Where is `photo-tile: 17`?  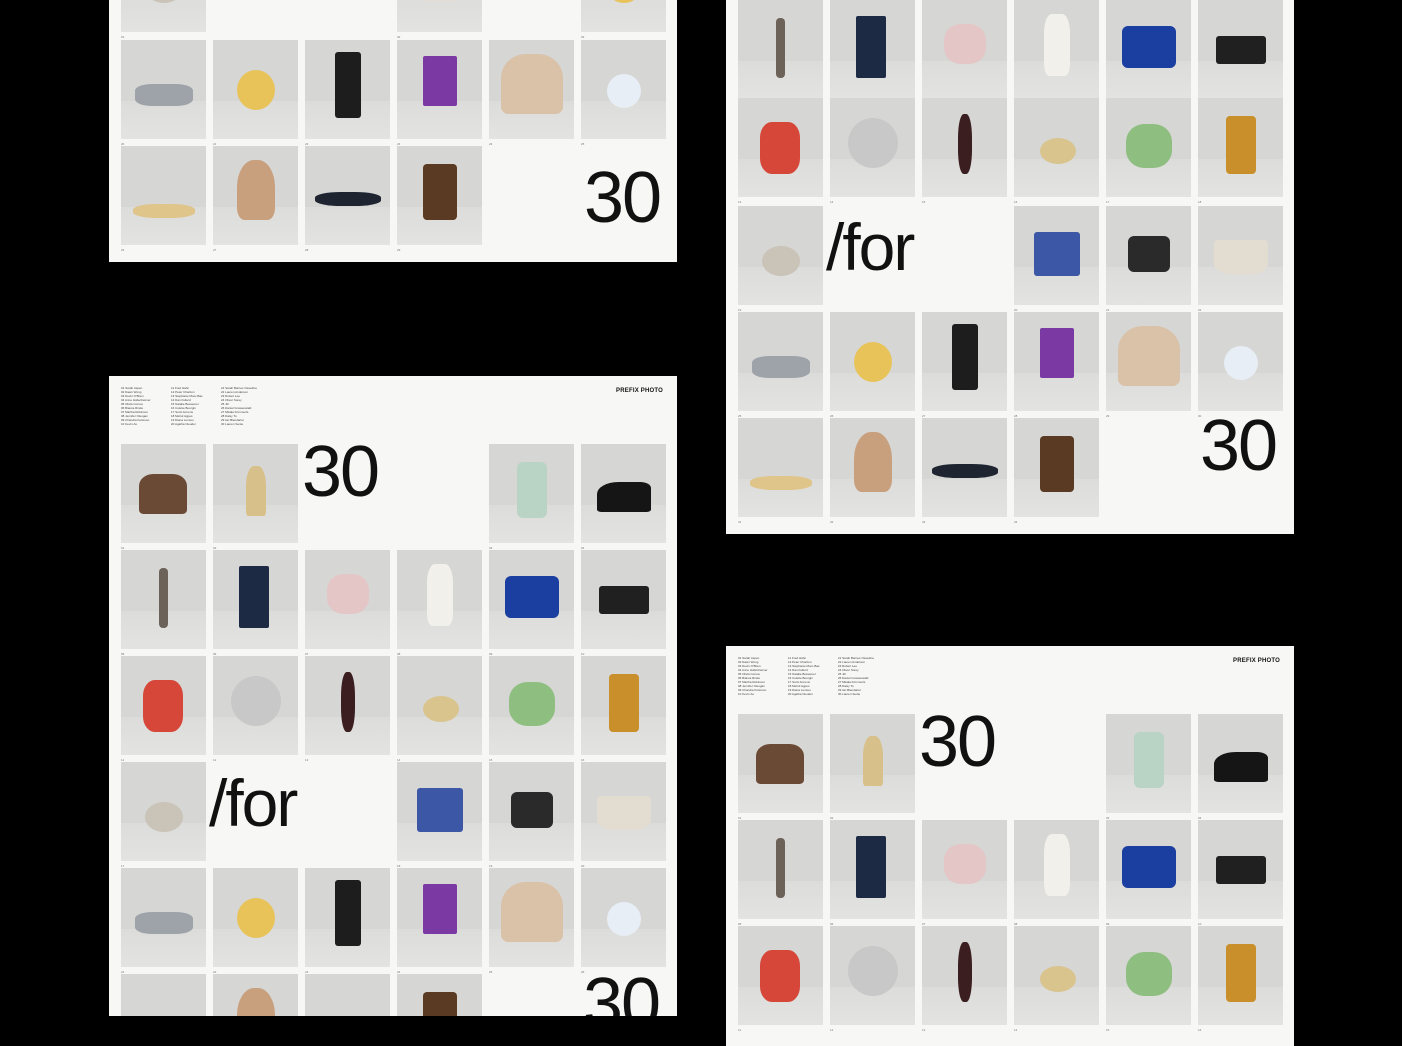
photo-tile: 17 is located at coordinates (1148, 151).